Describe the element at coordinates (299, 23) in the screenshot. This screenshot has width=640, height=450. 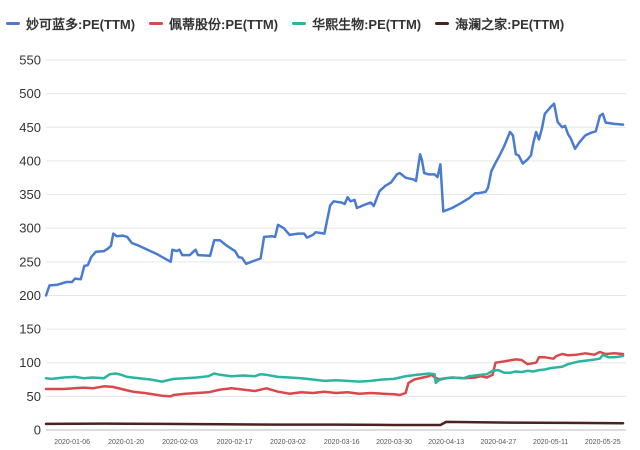
I see `legend-swatch-huaxi` at that location.